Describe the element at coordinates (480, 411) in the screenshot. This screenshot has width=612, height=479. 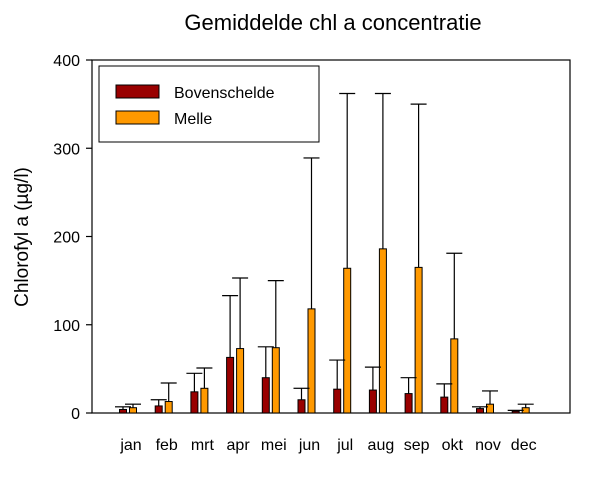
I see `bar-bovenschelde-nov` at that location.